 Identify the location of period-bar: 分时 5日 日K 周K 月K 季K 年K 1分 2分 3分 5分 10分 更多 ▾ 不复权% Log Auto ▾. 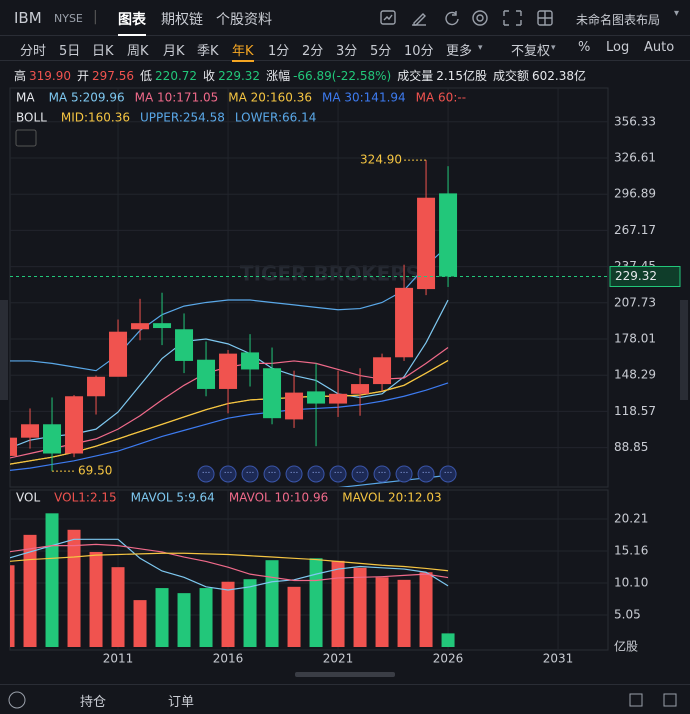
(345, 49).